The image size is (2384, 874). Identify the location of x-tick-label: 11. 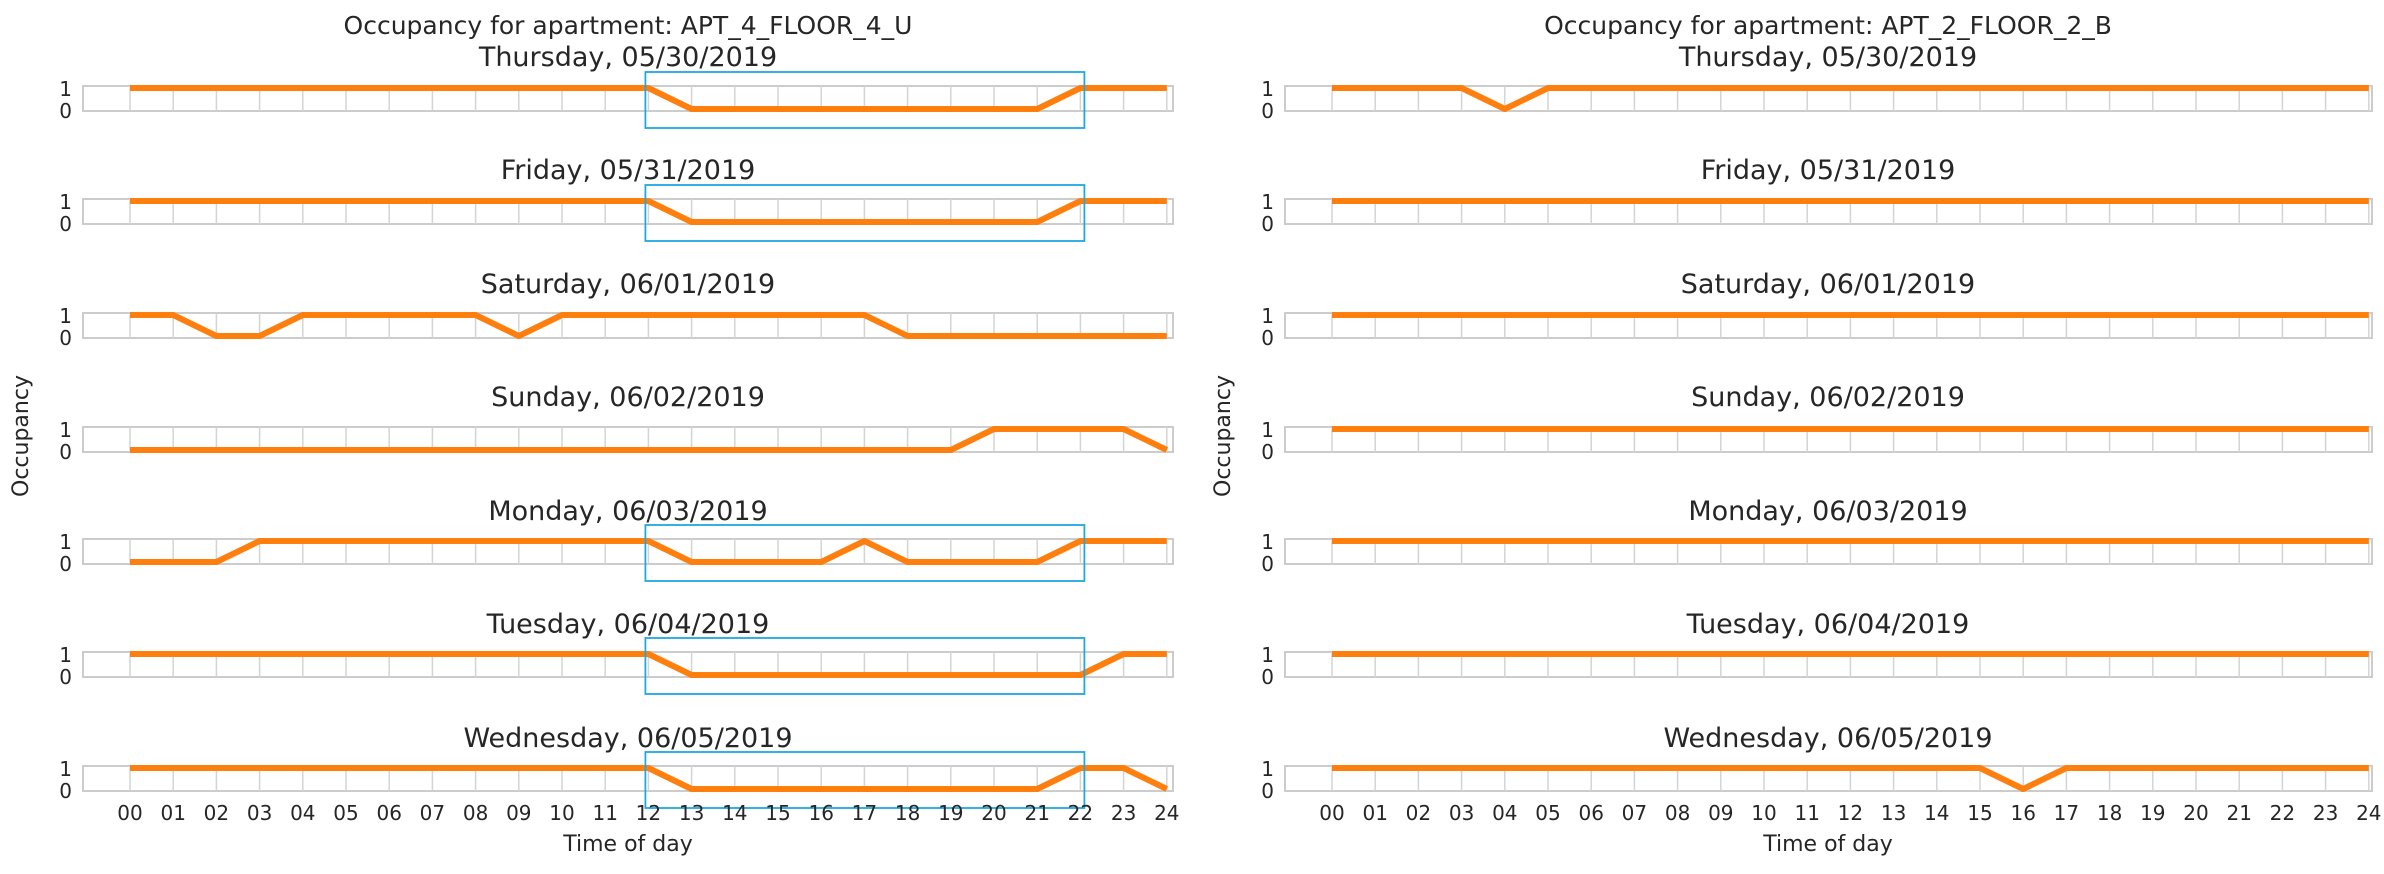
(604, 813).